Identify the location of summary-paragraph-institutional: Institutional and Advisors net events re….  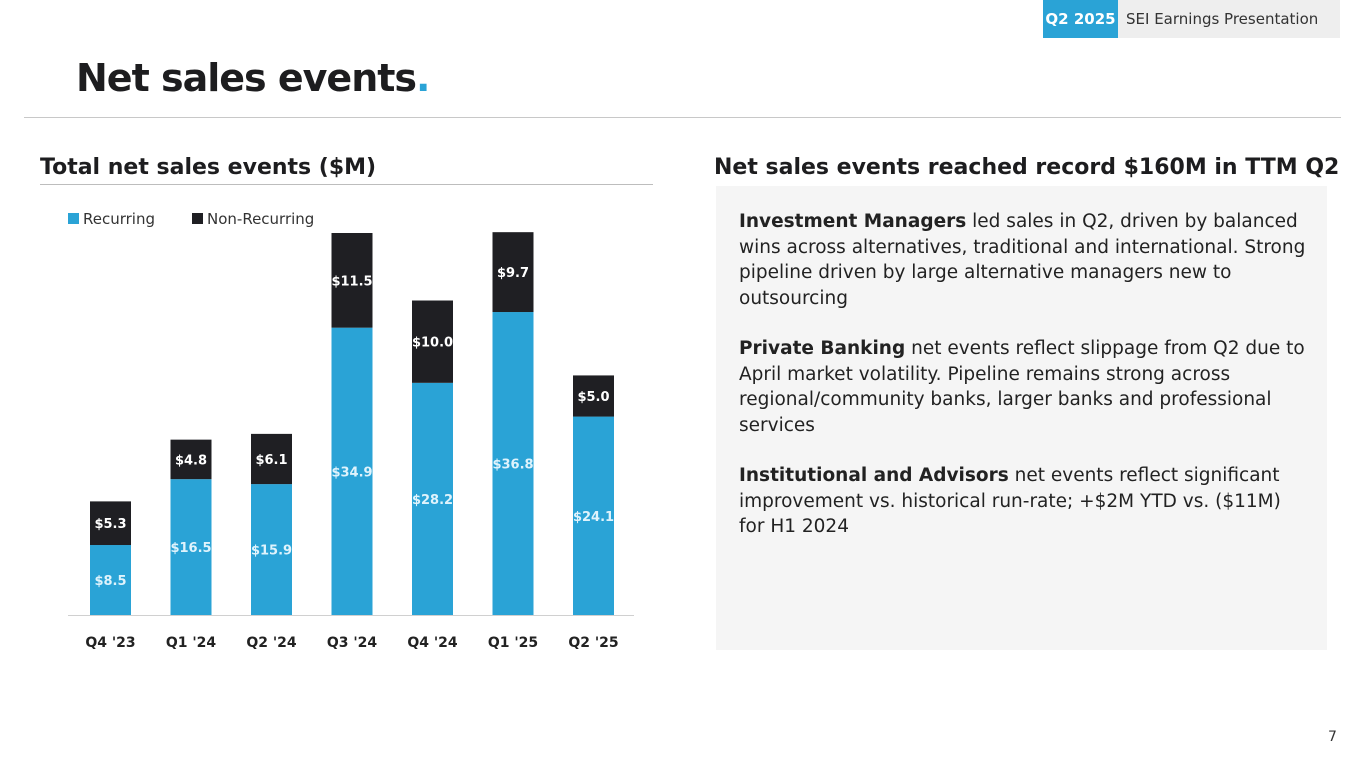
(1024, 501).